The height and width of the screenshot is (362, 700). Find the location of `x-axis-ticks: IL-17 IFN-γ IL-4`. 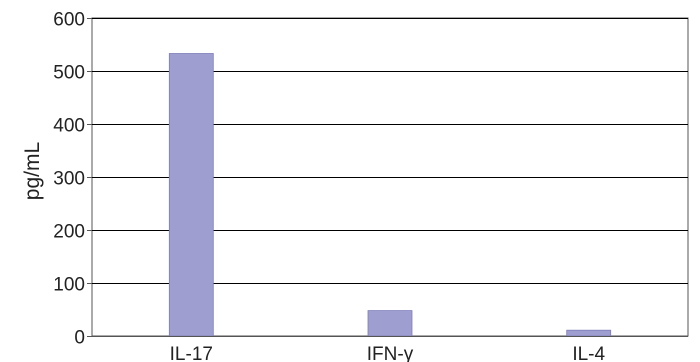

x-axis-ticks: IL-17 IFN-γ IL-4 is located at coordinates (390, 349).